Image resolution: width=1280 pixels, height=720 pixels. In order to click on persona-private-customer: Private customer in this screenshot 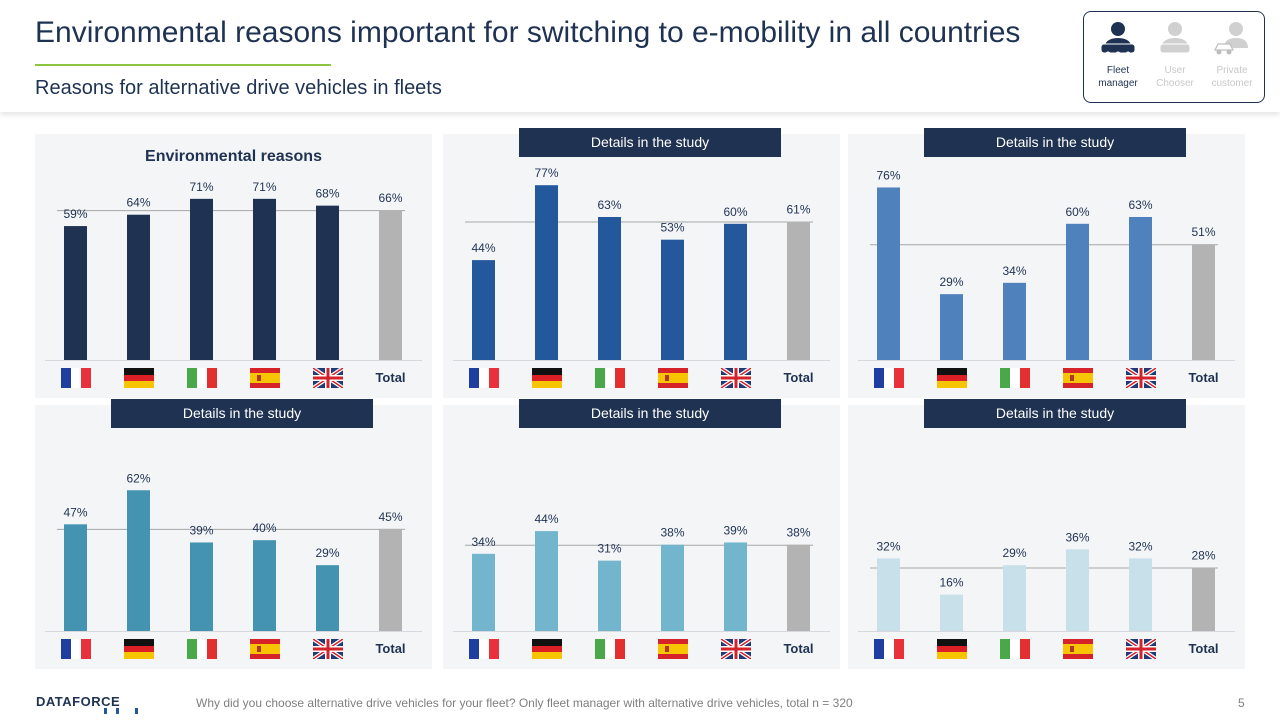, I will do `click(1232, 55)`.